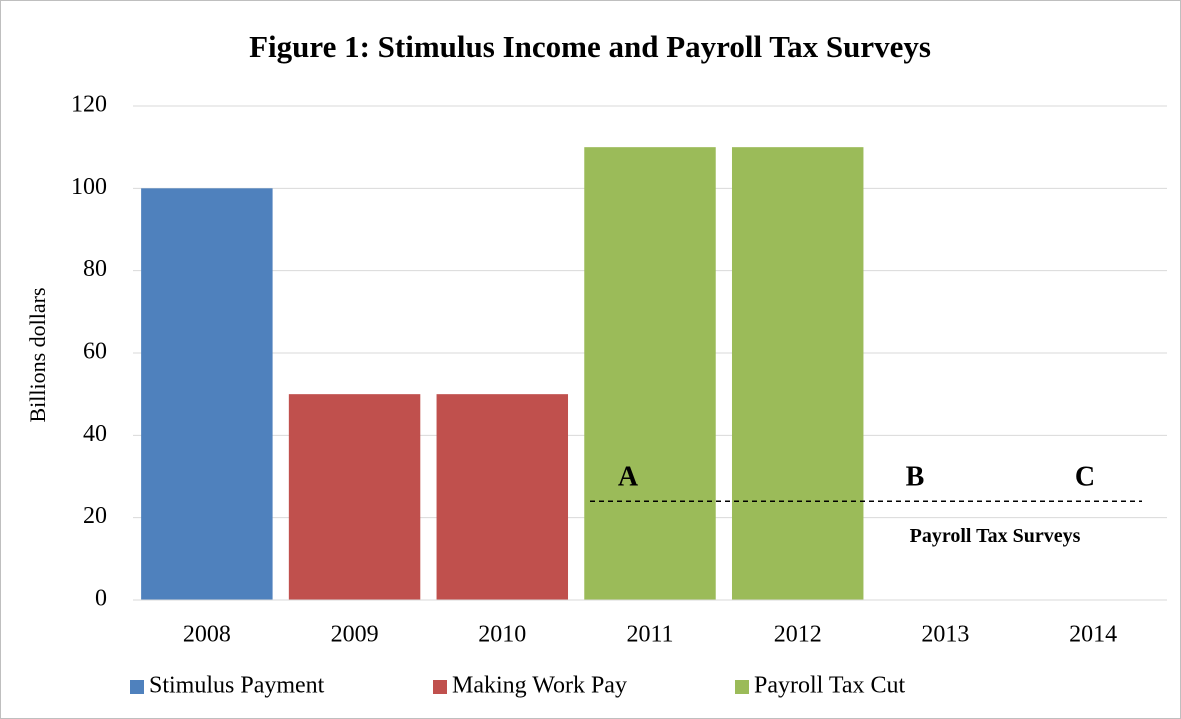 This screenshot has height=719, width=1181. Describe the element at coordinates (915, 477) in the screenshot. I see `annotation: B` at that location.